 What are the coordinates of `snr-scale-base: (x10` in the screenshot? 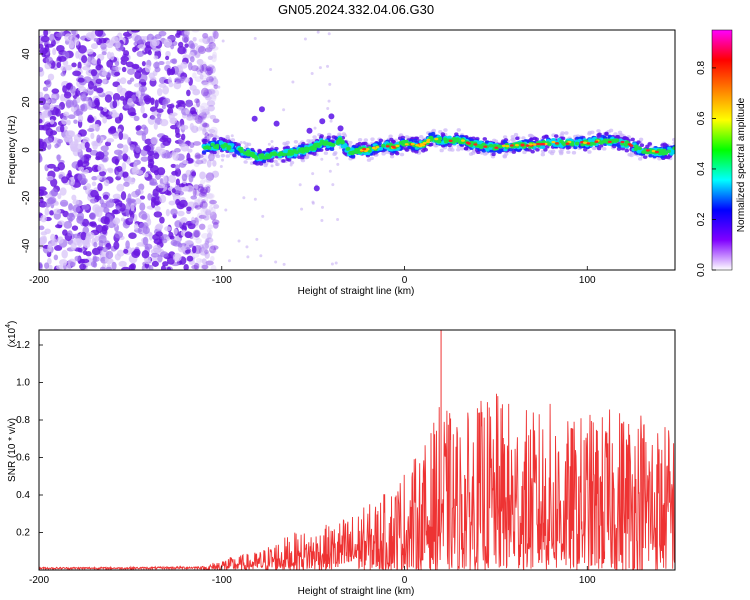 It's located at (12, 337).